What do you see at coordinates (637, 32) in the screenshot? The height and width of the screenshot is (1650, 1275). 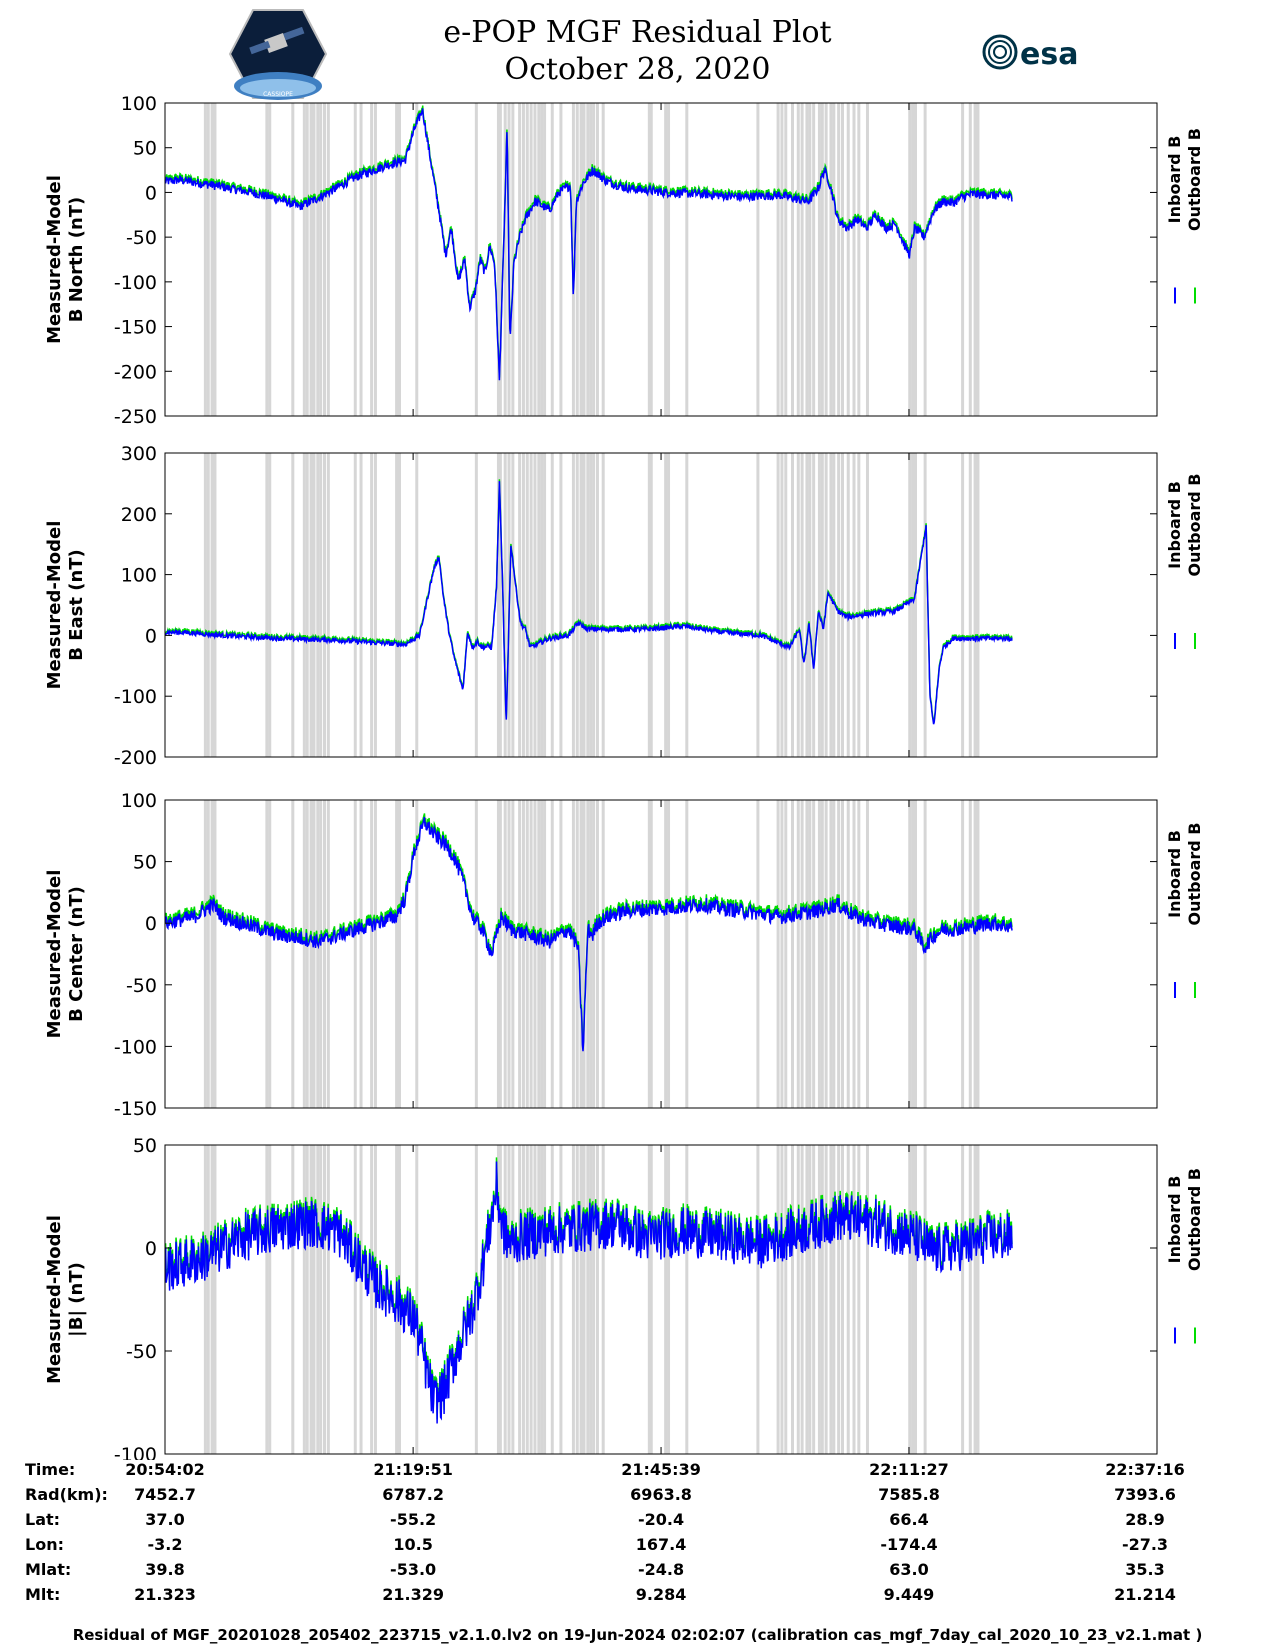 I see `title-line-1: e-POP MGF Residual Plot` at bounding box center [637, 32].